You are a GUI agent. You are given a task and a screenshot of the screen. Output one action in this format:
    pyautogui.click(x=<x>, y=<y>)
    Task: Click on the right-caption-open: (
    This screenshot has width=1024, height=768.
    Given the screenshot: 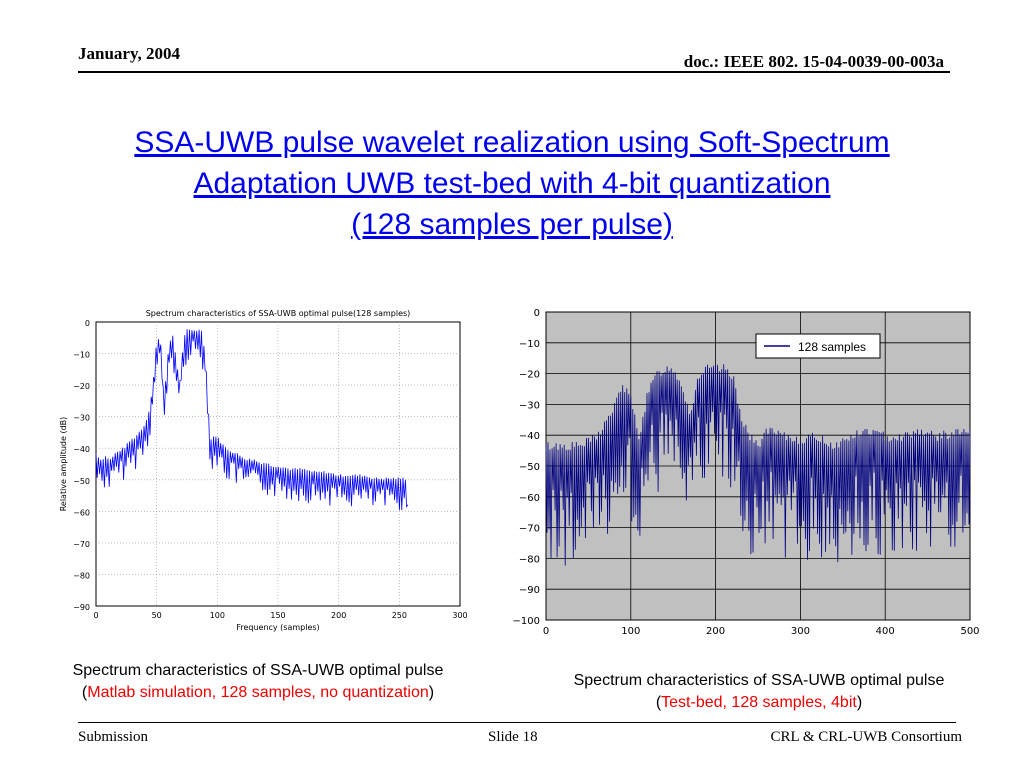 What is the action you would take?
    pyautogui.click(x=658, y=702)
    